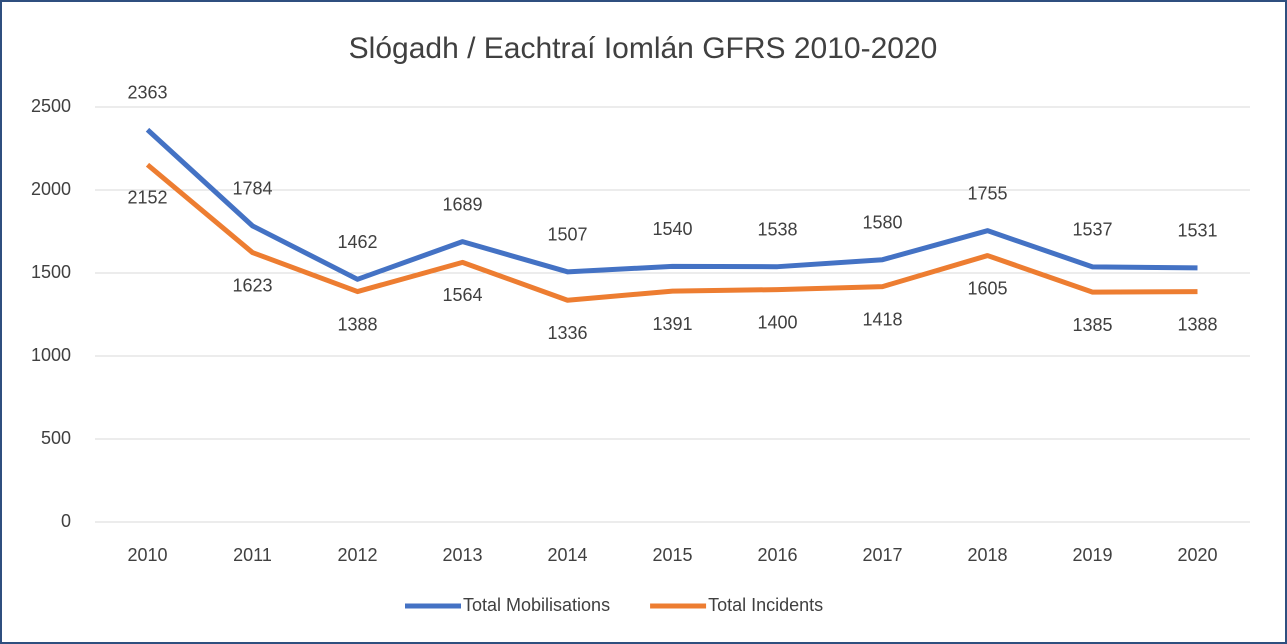 The width and height of the screenshot is (1287, 644). What do you see at coordinates (51, 272) in the screenshot?
I see `y-tick-label: 1500` at bounding box center [51, 272].